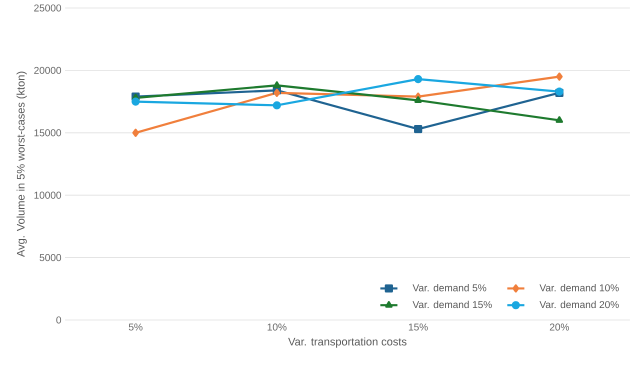  Describe the element at coordinates (48, 70) in the screenshot. I see `y-tick-label: 20000` at that location.